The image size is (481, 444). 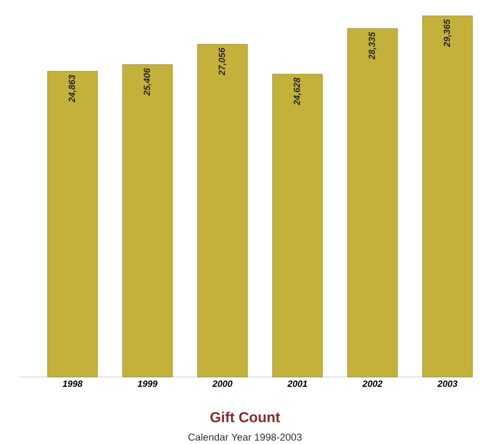 What do you see at coordinates (245, 437) in the screenshot?
I see `text: Calendar Year 1998-2003` at bounding box center [245, 437].